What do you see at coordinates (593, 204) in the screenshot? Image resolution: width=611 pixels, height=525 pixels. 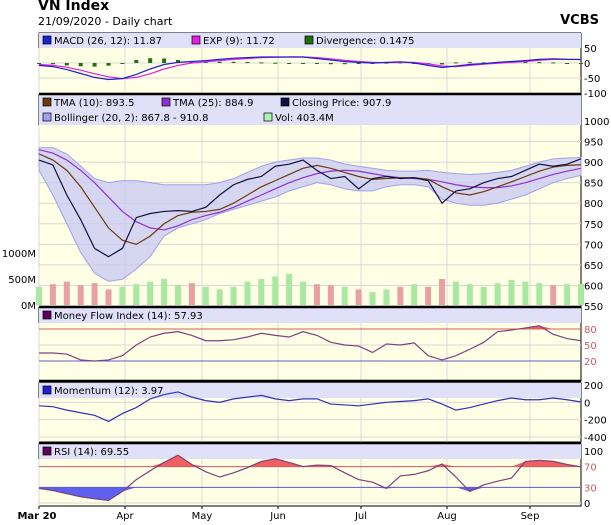 I see `price-ytick-label: 800` at bounding box center [593, 204].